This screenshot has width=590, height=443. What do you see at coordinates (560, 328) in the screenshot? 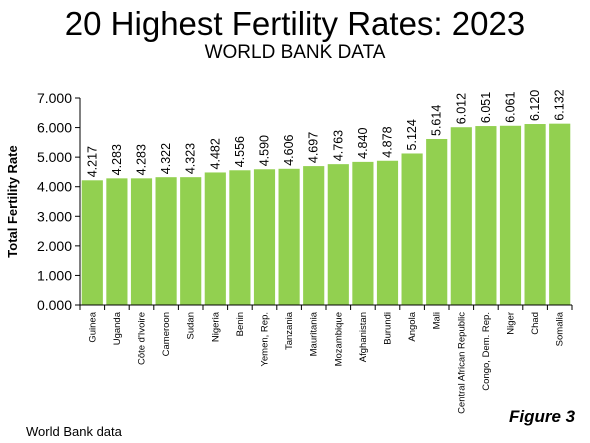
I see `x-tick-label: Somalia` at bounding box center [560, 328].